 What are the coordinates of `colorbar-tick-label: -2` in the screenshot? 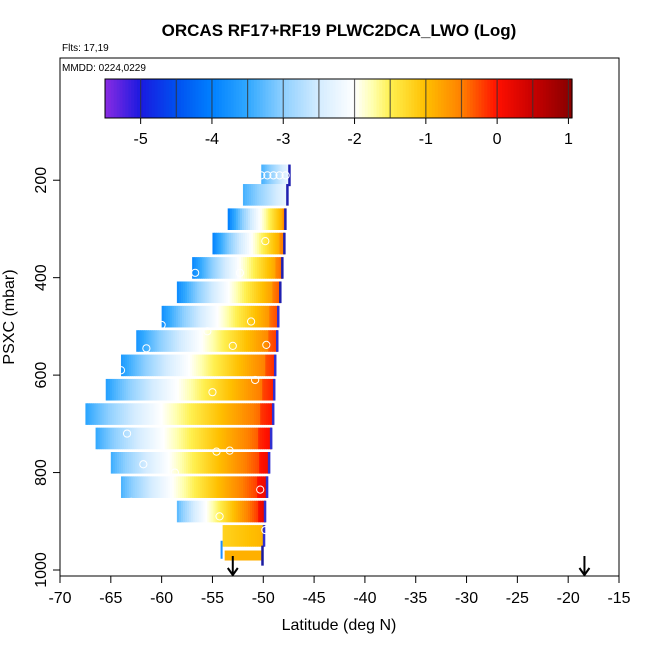 It's located at (354, 139).